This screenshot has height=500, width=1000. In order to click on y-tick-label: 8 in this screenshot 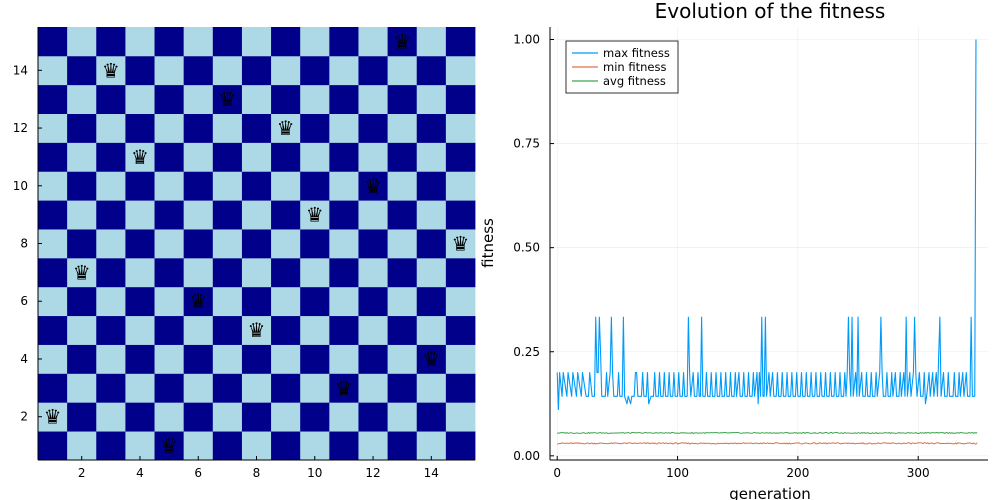, I will do `click(24, 244)`.